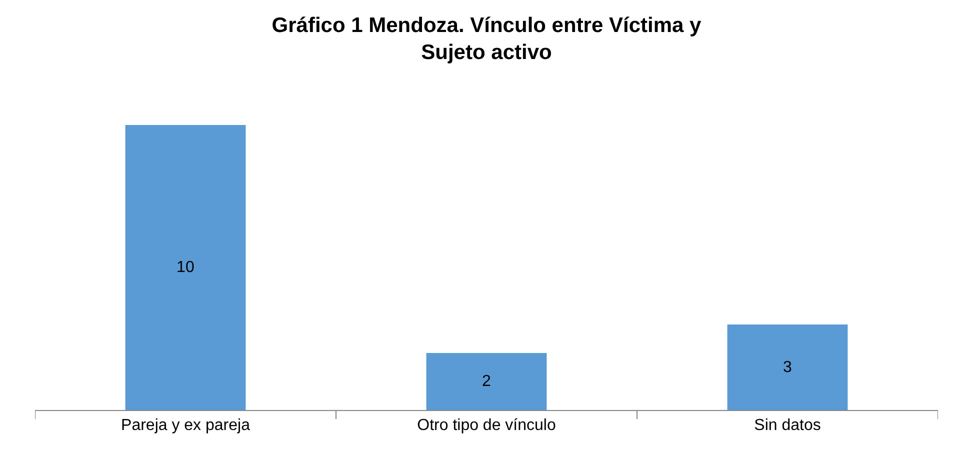  Describe the element at coordinates (486, 425) in the screenshot. I see `x-tick-label: Otro tipo de vínculo` at that location.